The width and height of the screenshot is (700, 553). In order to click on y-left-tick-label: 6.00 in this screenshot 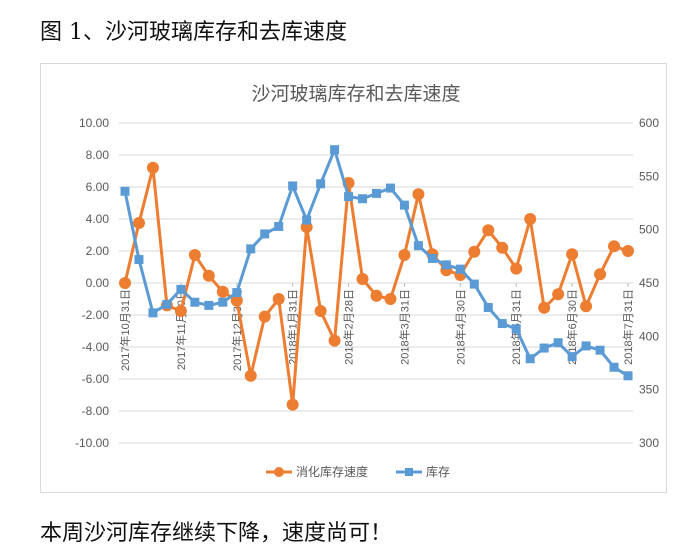, I will do `click(98, 187)`.